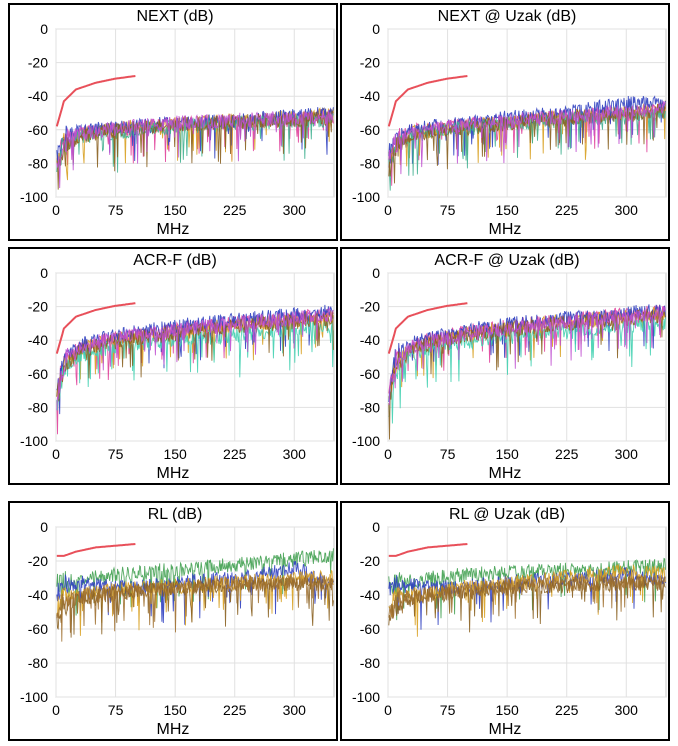 The height and width of the screenshot is (746, 678). What do you see at coordinates (175, 260) in the screenshot?
I see `chart-title: ACR-F (dB)` at bounding box center [175, 260].